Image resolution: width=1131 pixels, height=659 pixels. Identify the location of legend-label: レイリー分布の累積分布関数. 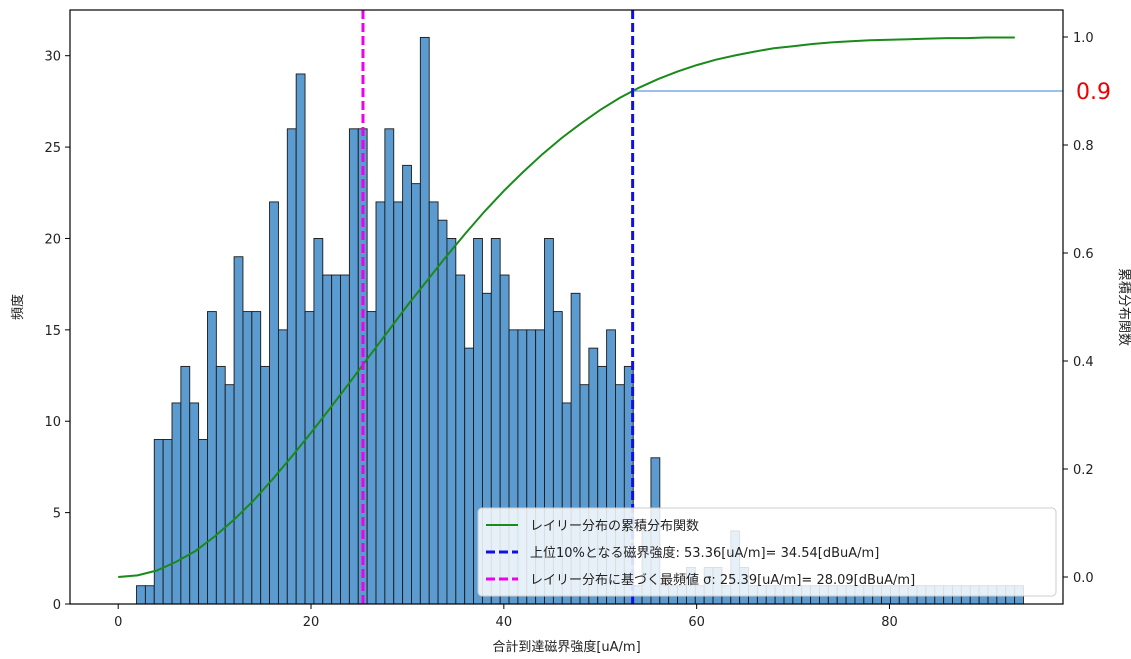
(614, 526).